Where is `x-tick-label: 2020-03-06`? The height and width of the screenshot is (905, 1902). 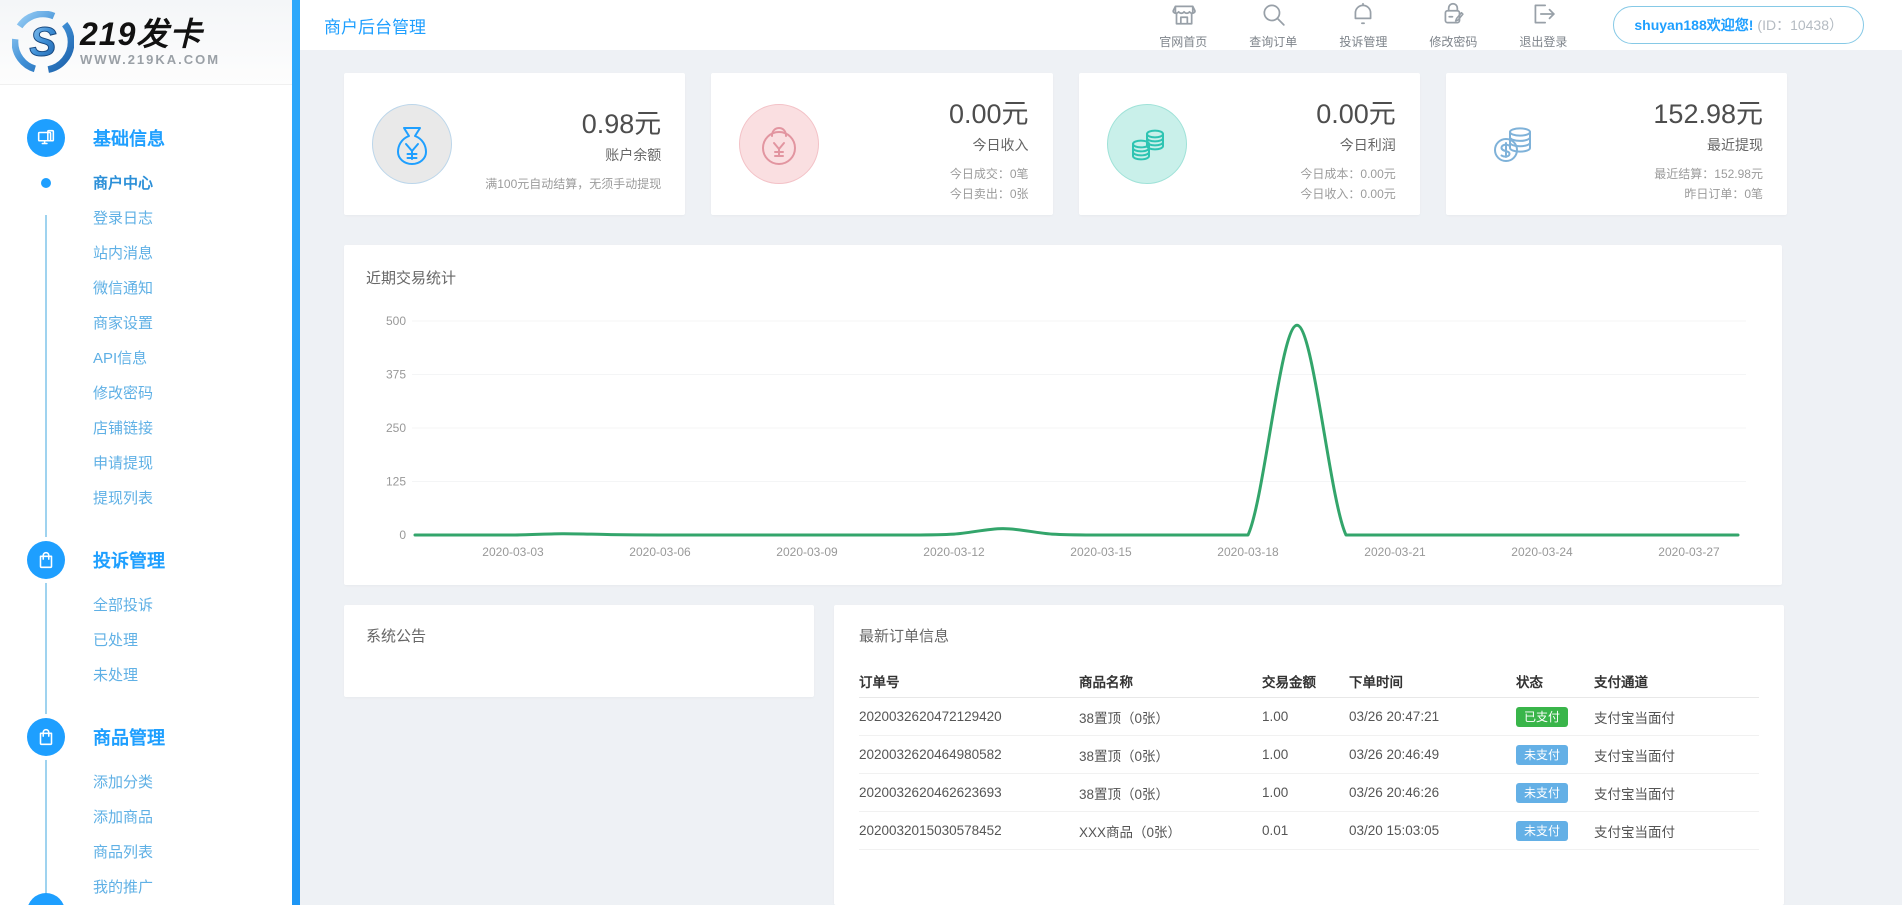 x-tick-label: 2020-03-06 is located at coordinates (660, 552).